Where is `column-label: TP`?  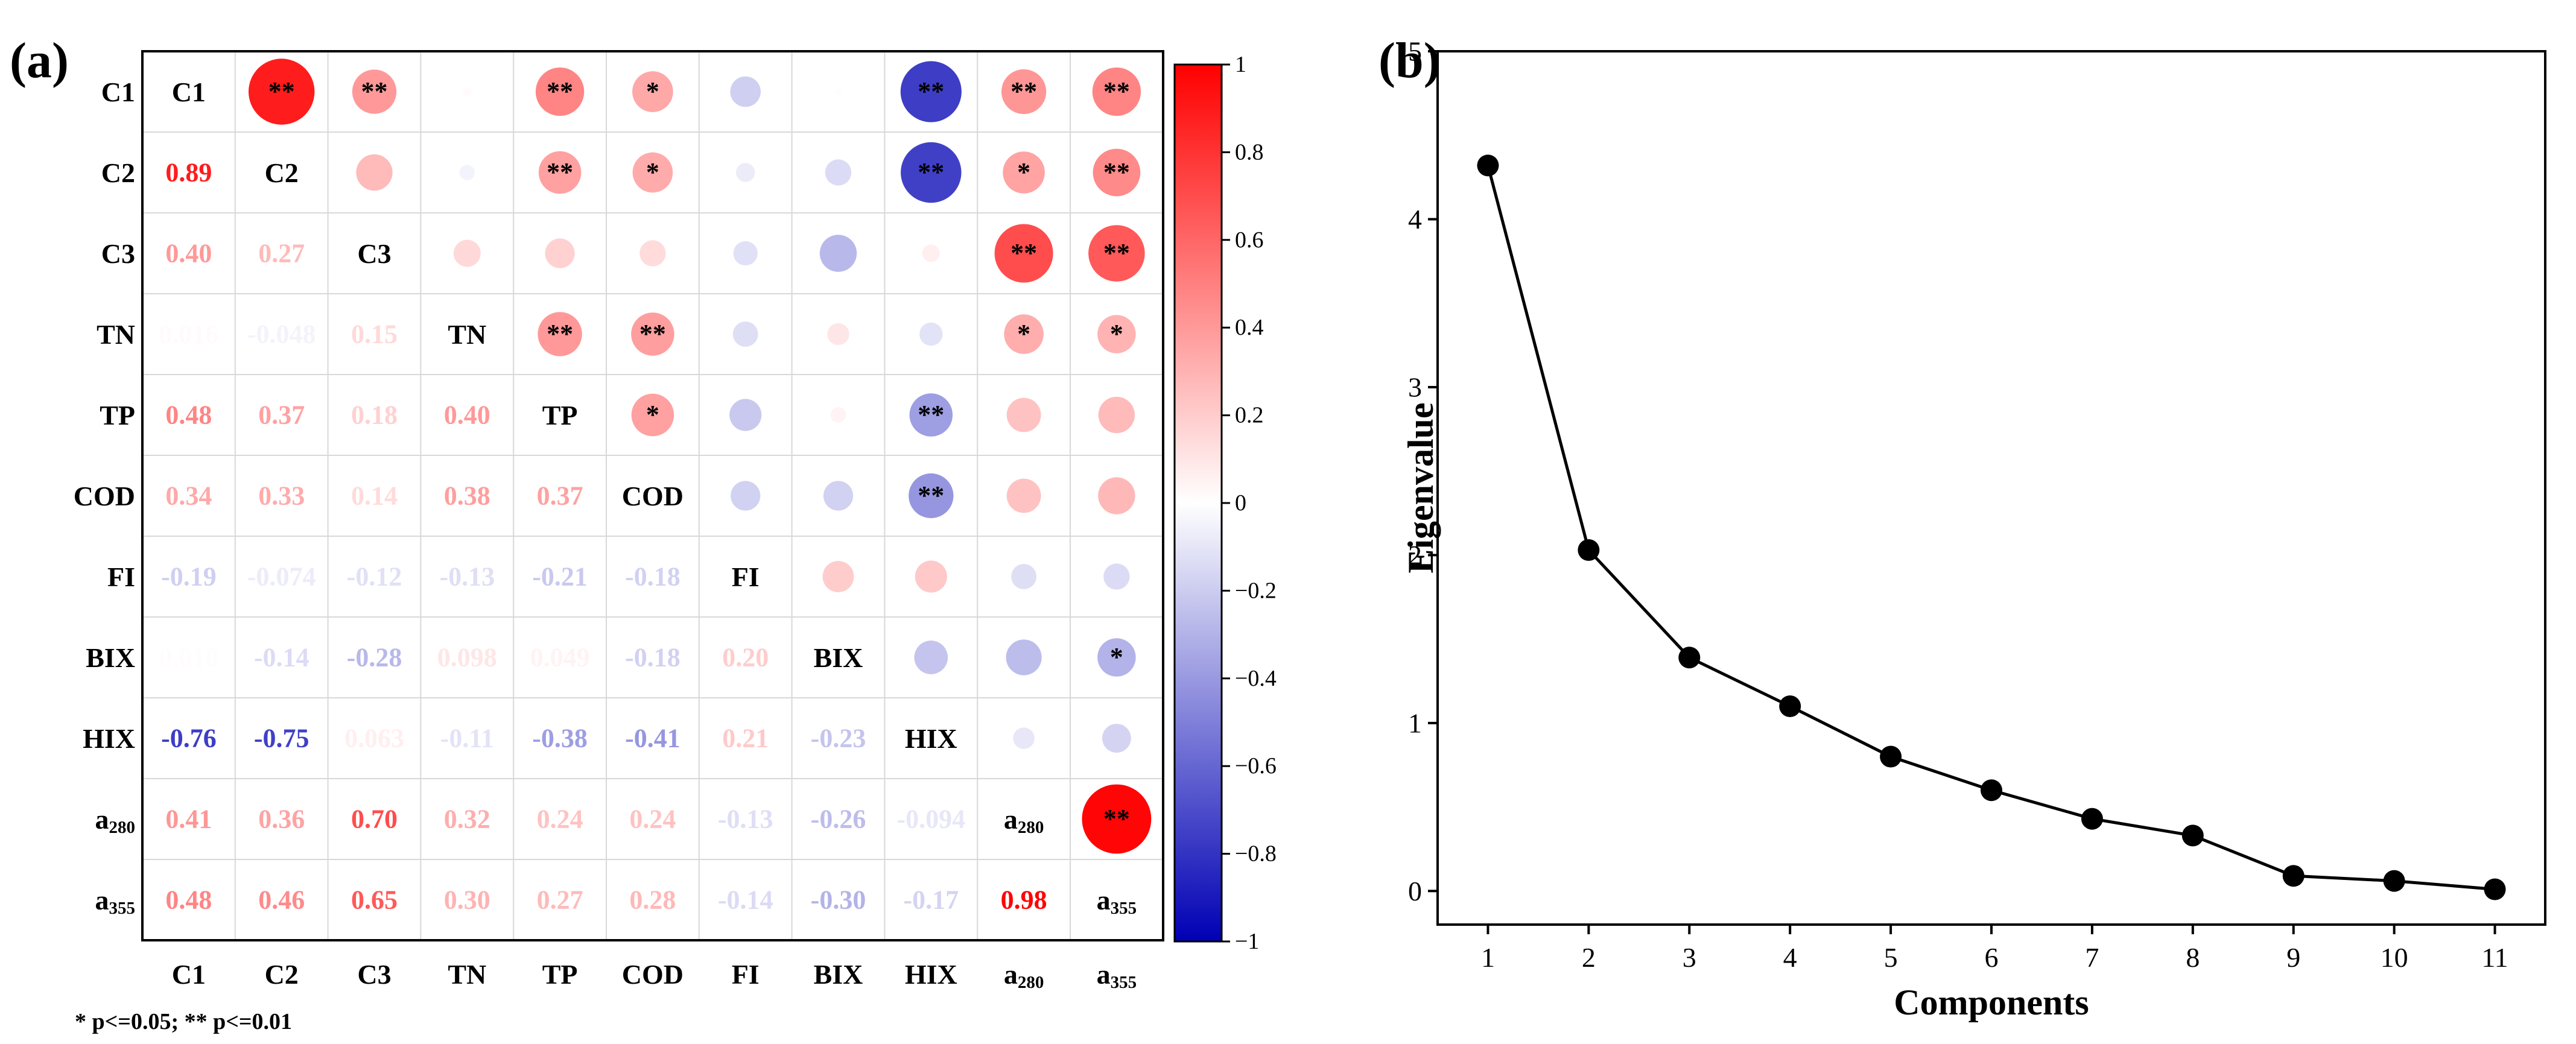 column-label: TP is located at coordinates (560, 974).